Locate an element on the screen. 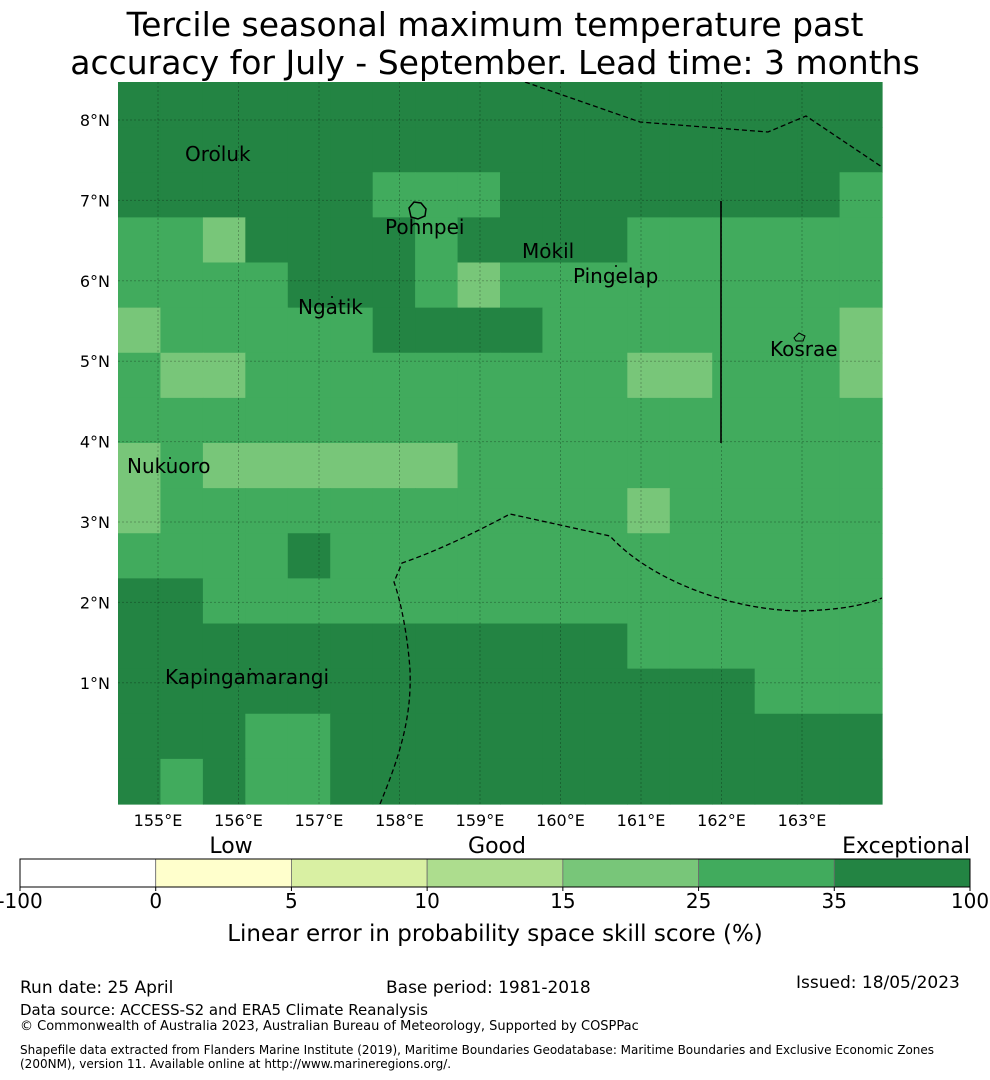 Image resolution: width=990 pixels, height=1080 pixels. colorbar-tick-label: -100 is located at coordinates (21, 901).